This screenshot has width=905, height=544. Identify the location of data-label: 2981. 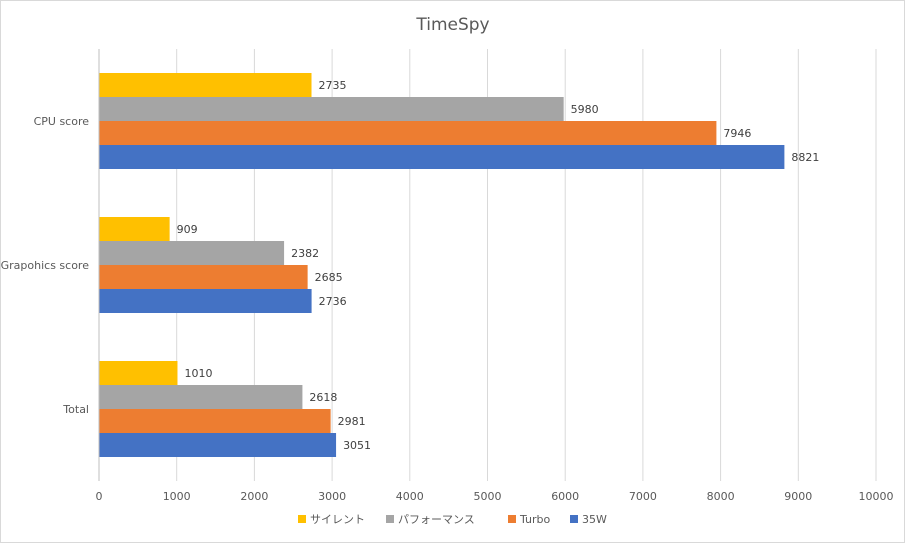
(352, 421).